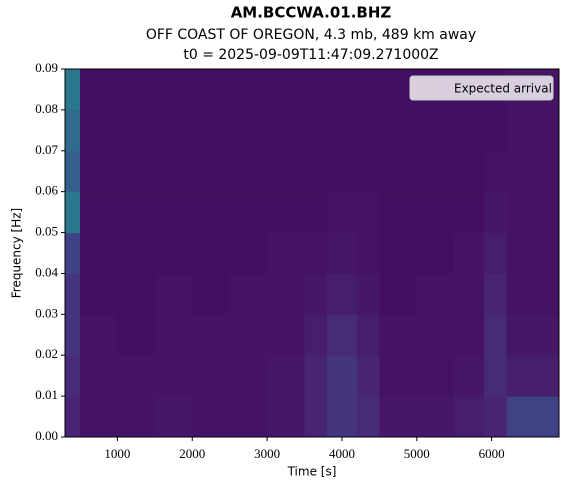 This screenshot has width=573, height=491. I want to click on y-tick-label: 0.00, so click(46, 435).